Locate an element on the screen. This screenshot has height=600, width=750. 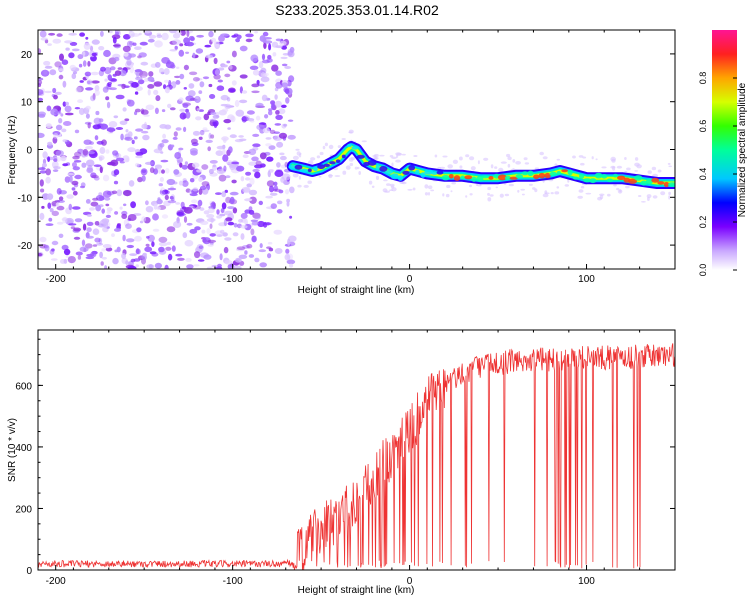
colorbar-tick-label: 0.4 is located at coordinates (703, 174).